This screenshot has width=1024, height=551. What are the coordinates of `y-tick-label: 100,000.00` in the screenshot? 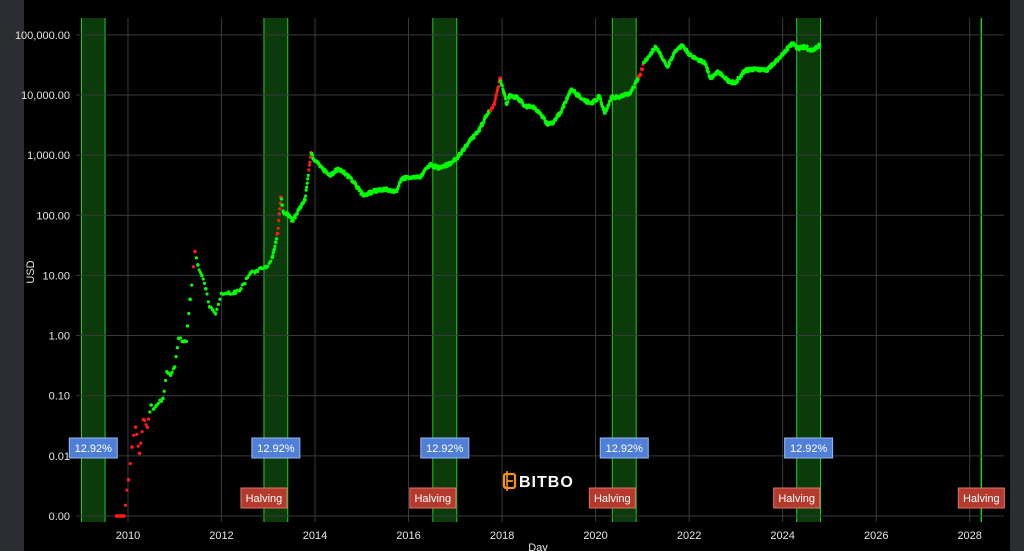 It's located at (42, 36).